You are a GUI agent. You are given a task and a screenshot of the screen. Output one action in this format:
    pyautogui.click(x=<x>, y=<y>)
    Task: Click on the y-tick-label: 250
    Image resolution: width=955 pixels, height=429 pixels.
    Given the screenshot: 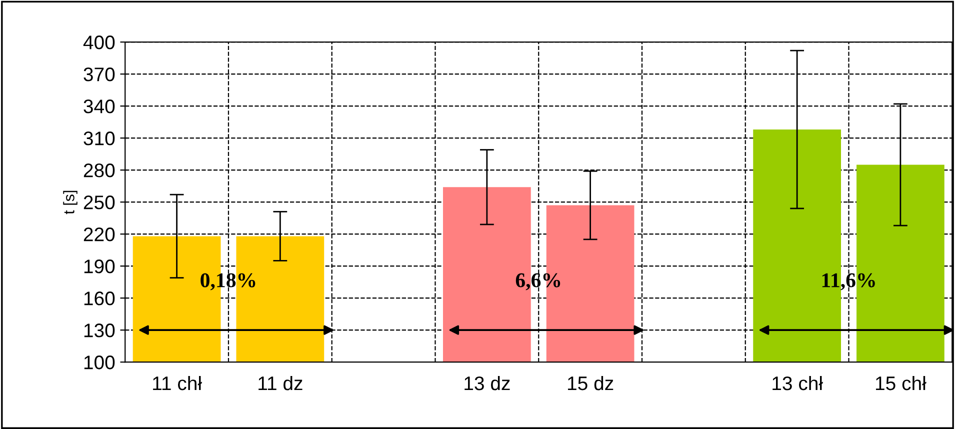 What is the action you would take?
    pyautogui.click(x=99, y=203)
    